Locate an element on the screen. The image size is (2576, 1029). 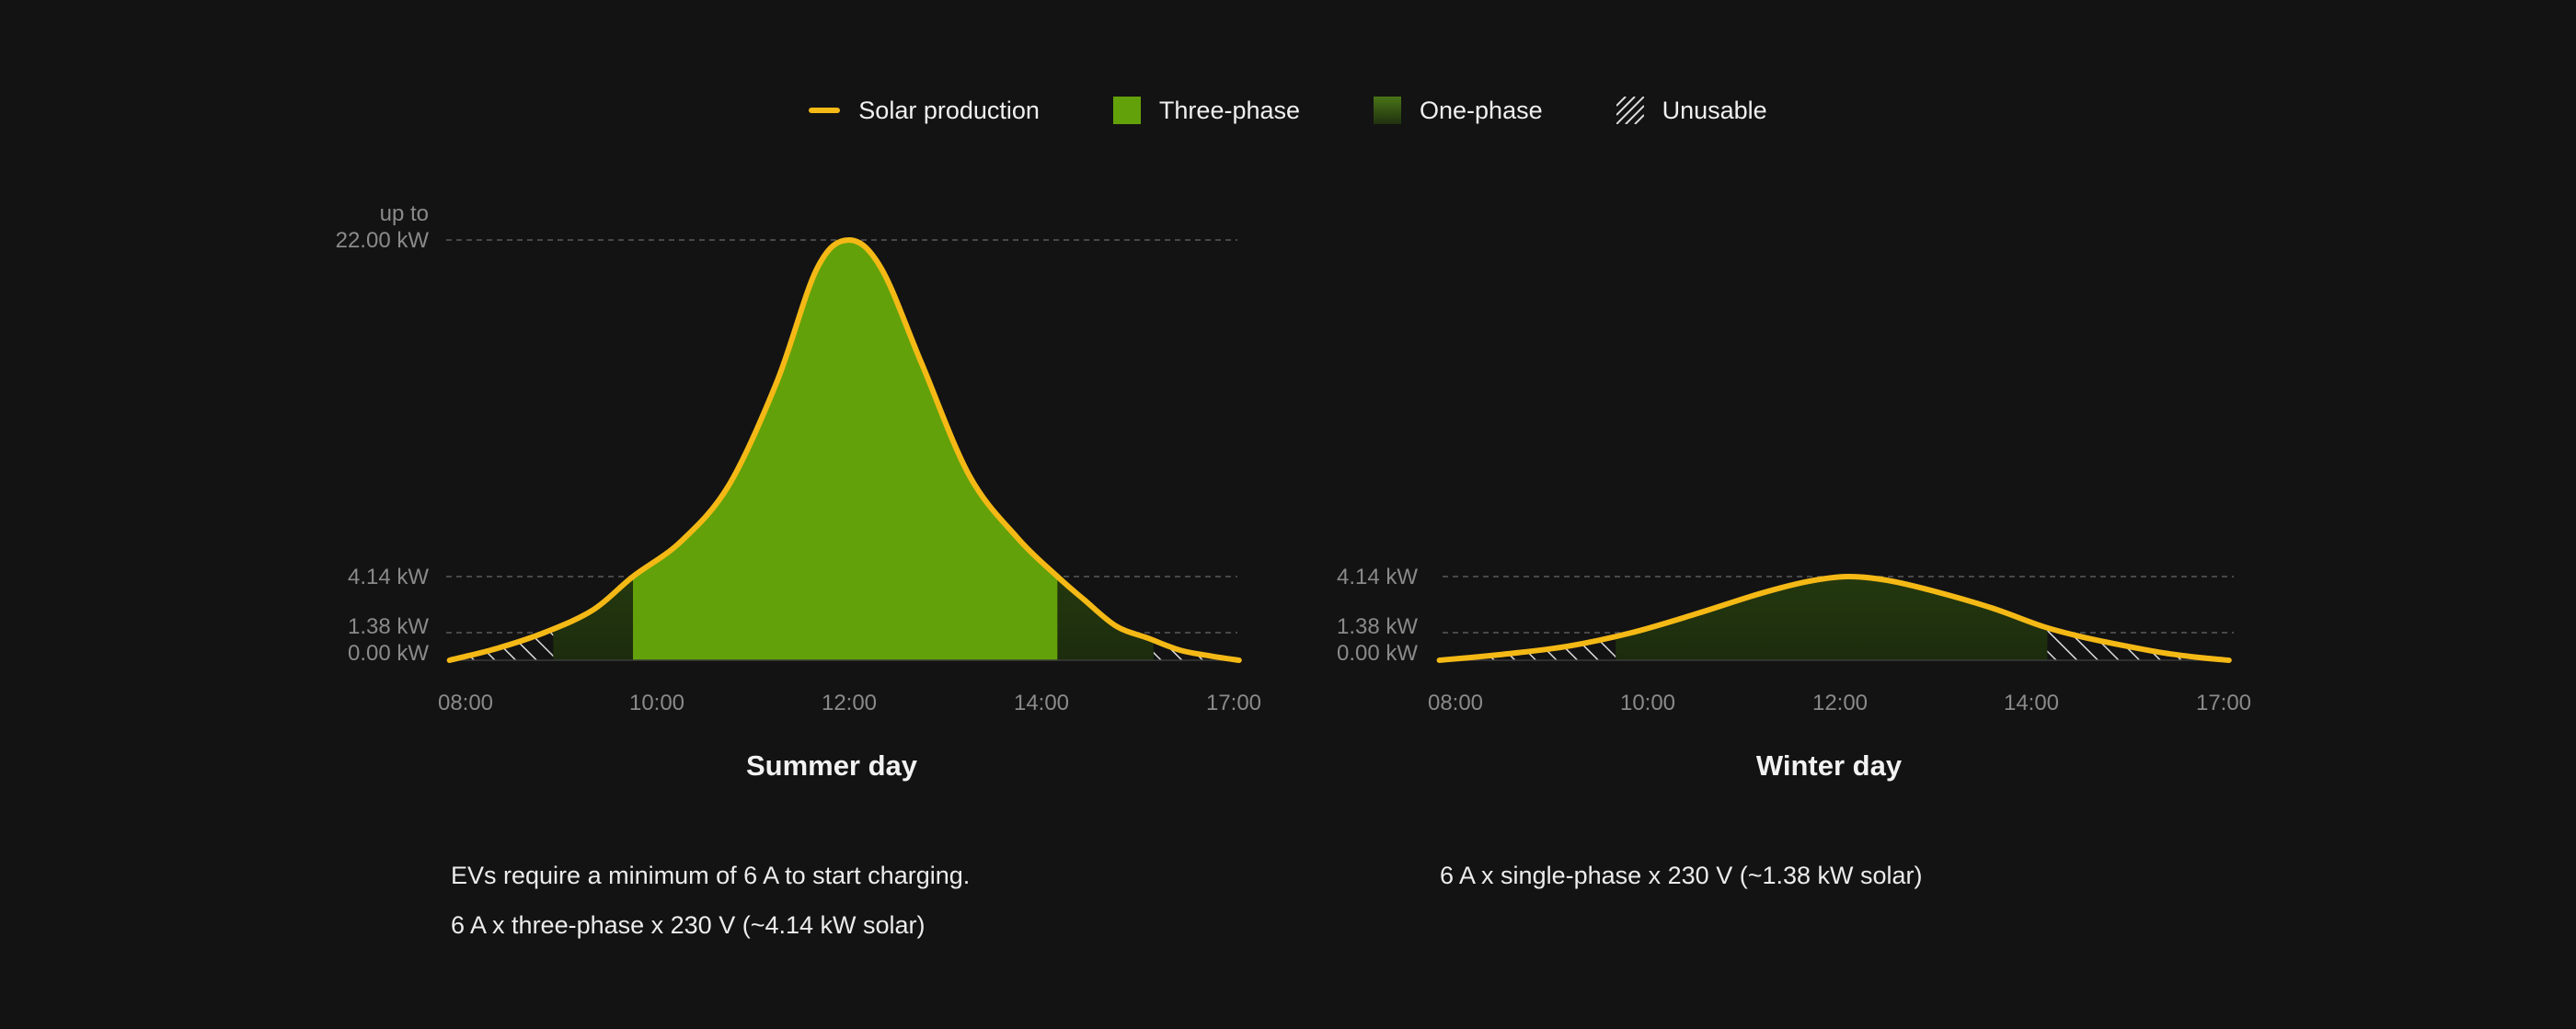
legend-label-three-phase: Three-phase is located at coordinates (1229, 110).